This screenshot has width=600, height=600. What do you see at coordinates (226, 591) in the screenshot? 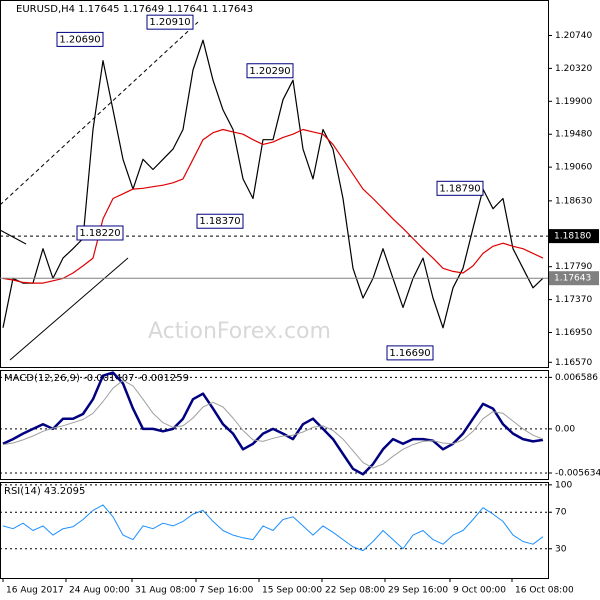
I see `x-tick-label: 7 Sep 16:00` at bounding box center [226, 591].